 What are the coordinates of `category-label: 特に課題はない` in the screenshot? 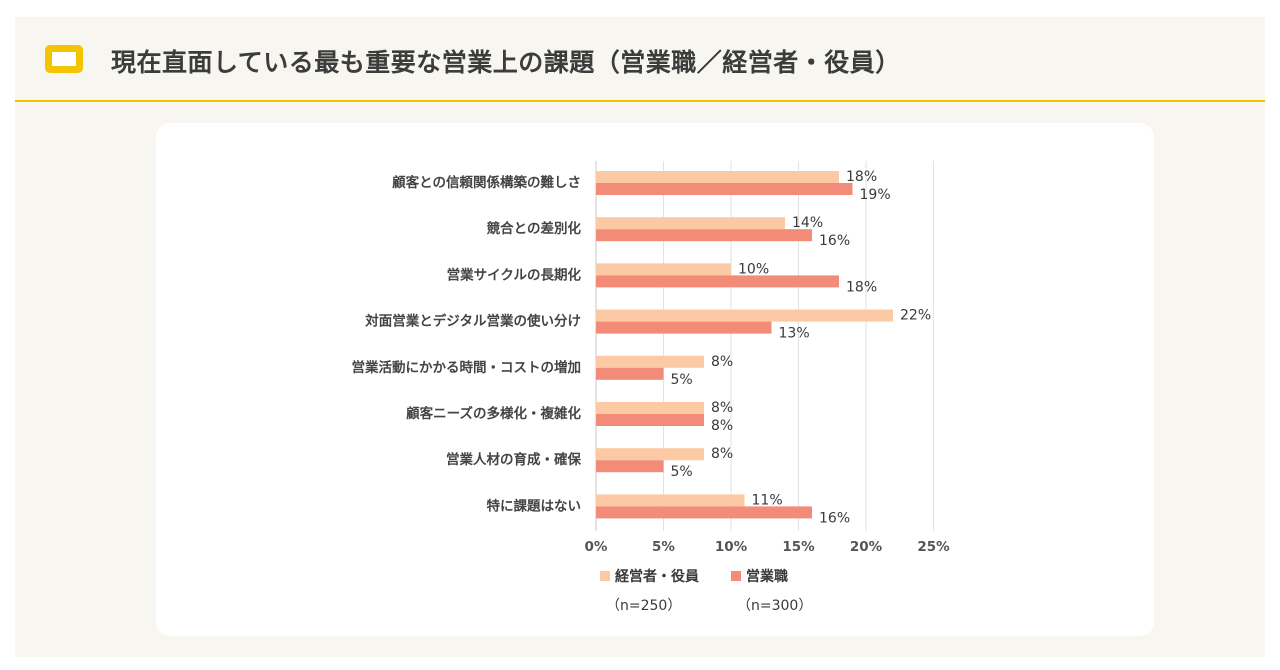 It's located at (534, 505).